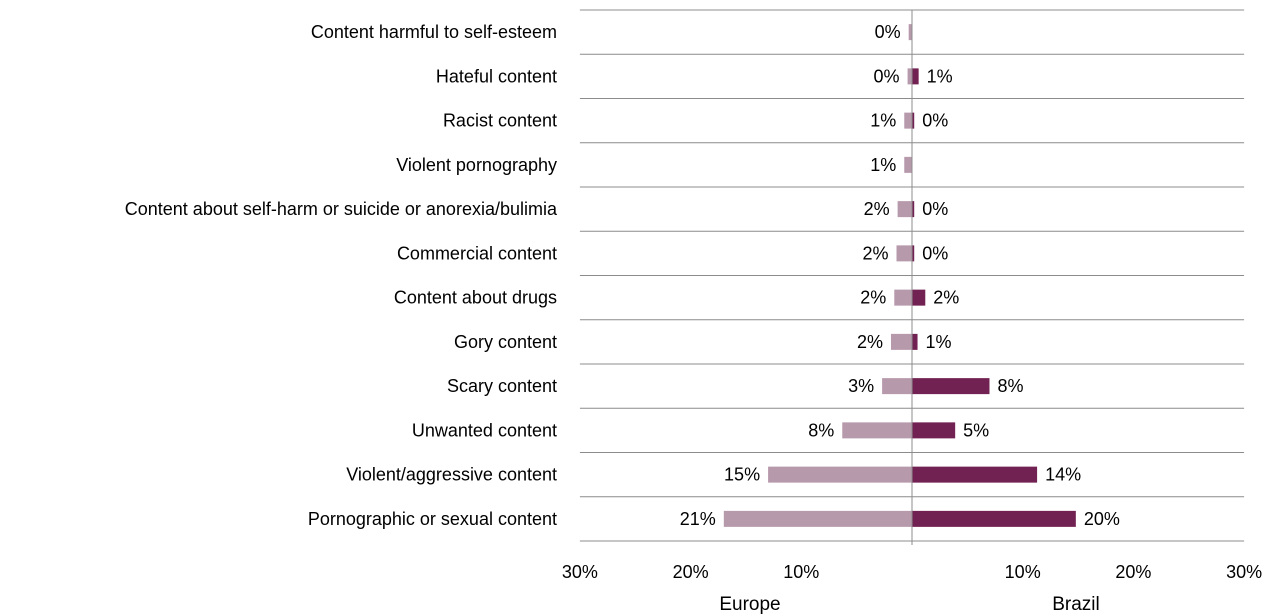 This screenshot has width=1274, height=615. I want to click on data-label-brazil: 5%, so click(976, 430).